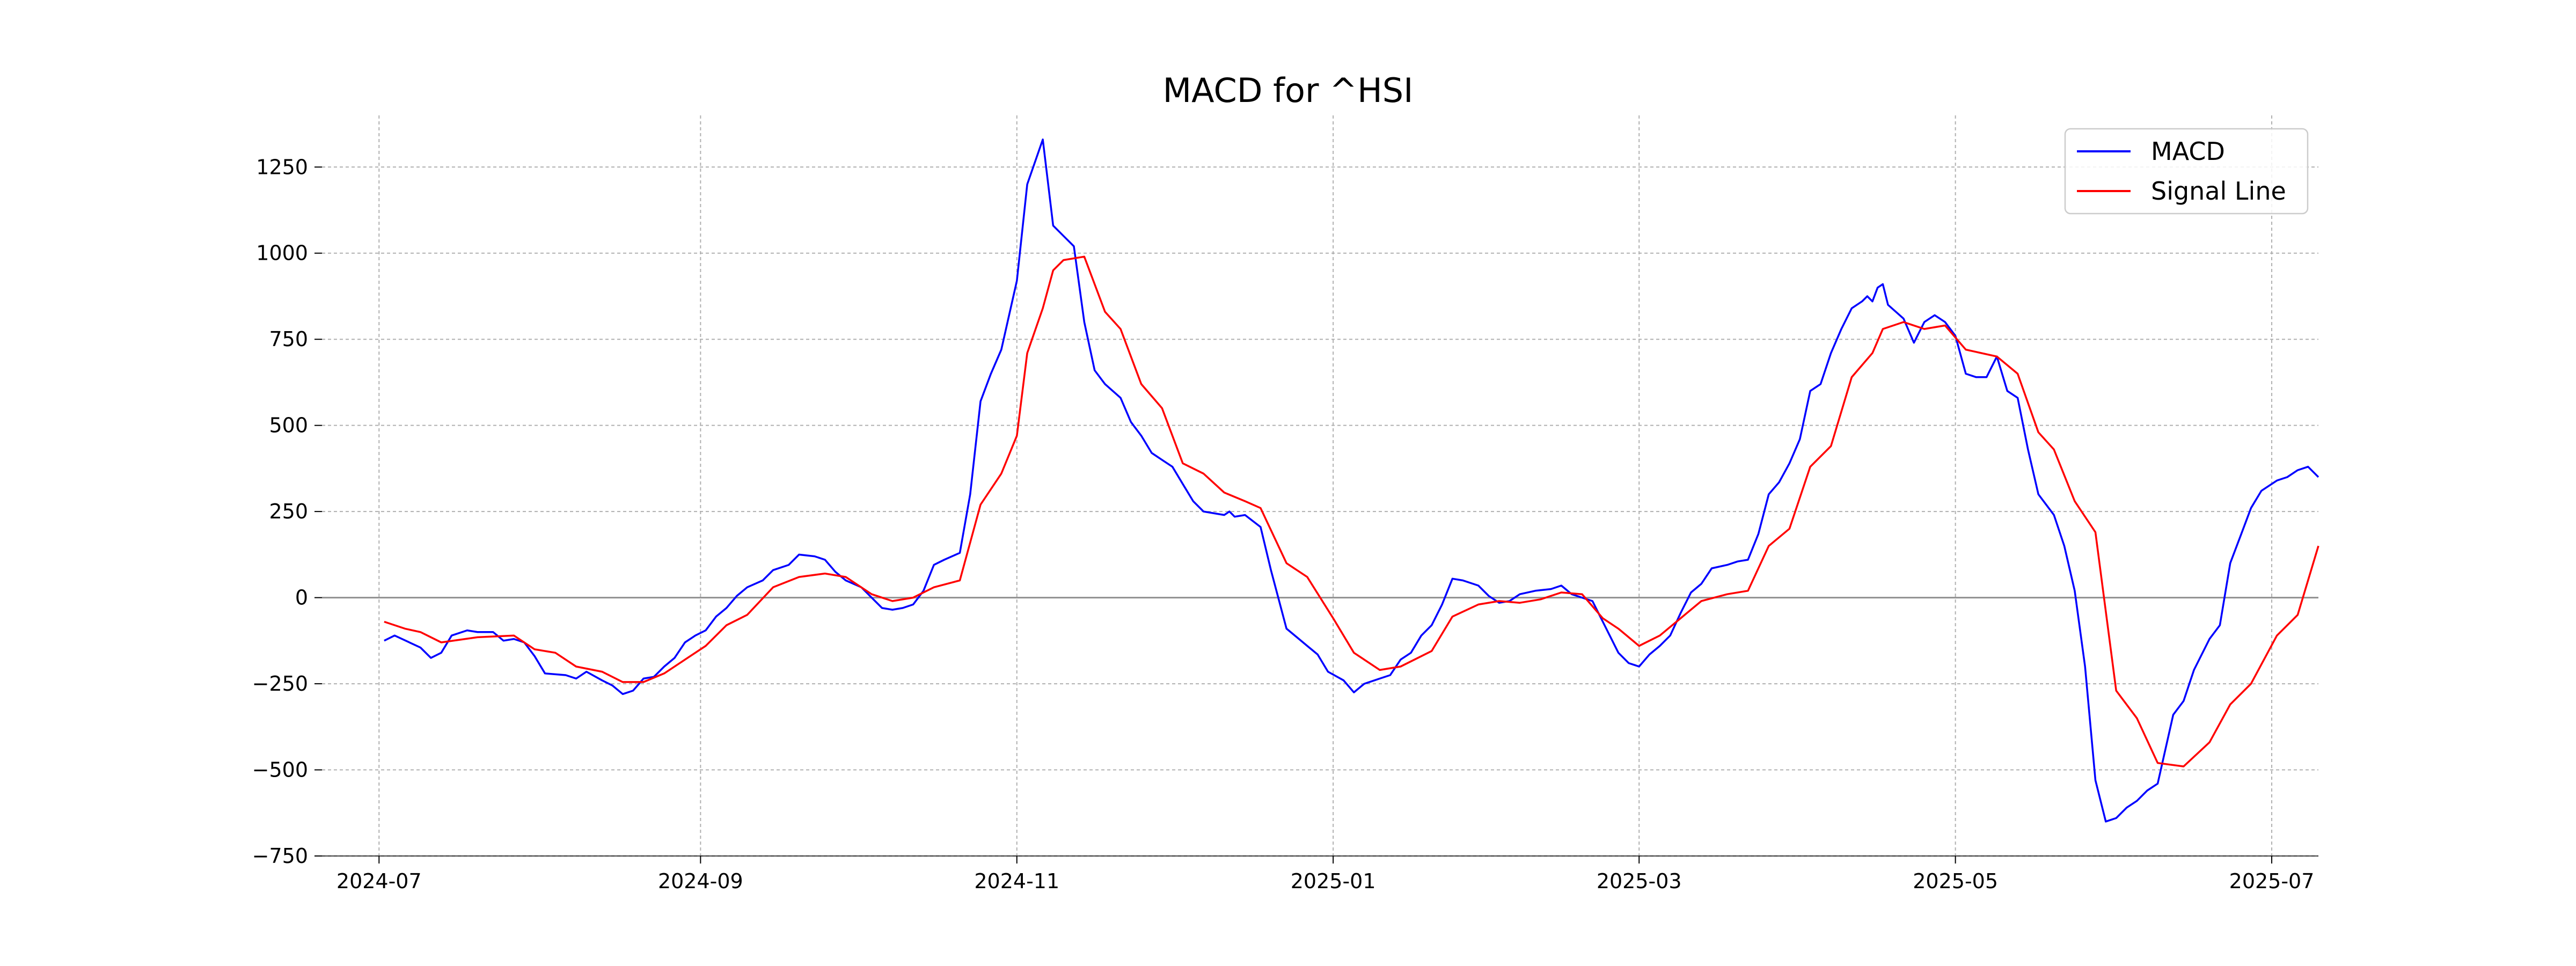 The height and width of the screenshot is (966, 2576). Describe the element at coordinates (1955, 881) in the screenshot. I see `x-tick-label: 2025-05` at that location.